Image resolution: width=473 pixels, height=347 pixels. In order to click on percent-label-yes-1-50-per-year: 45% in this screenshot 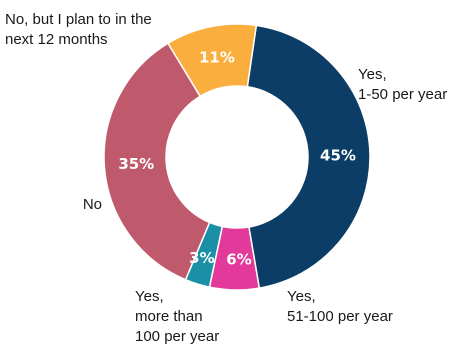, I will do `click(338, 155)`.